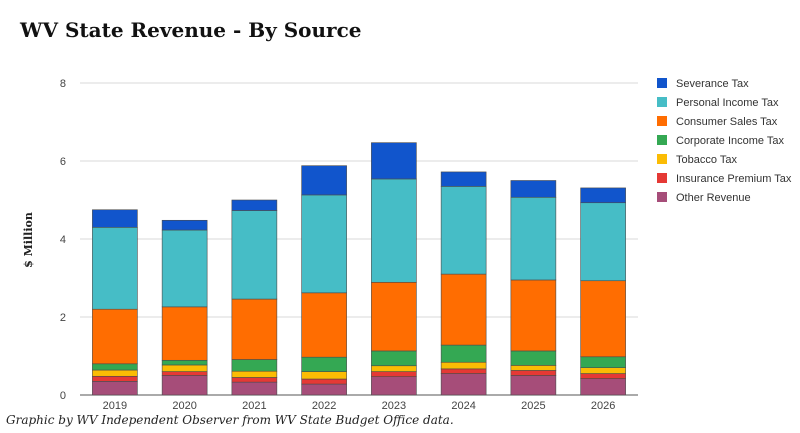  What do you see at coordinates (533, 406) in the screenshot?
I see `x-tick-label: 2025` at bounding box center [533, 406].